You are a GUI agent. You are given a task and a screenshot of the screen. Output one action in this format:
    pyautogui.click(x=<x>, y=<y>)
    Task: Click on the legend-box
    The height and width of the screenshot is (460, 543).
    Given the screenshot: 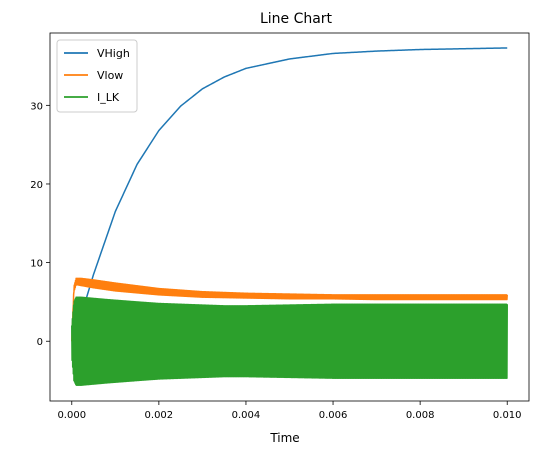 What is the action you would take?
    pyautogui.click(x=97, y=76)
    